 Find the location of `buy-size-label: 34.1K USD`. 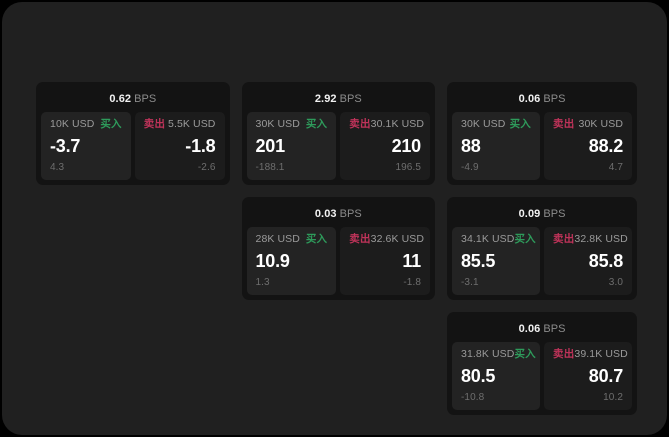

buy-size-label: 34.1K USD is located at coordinates (488, 239).